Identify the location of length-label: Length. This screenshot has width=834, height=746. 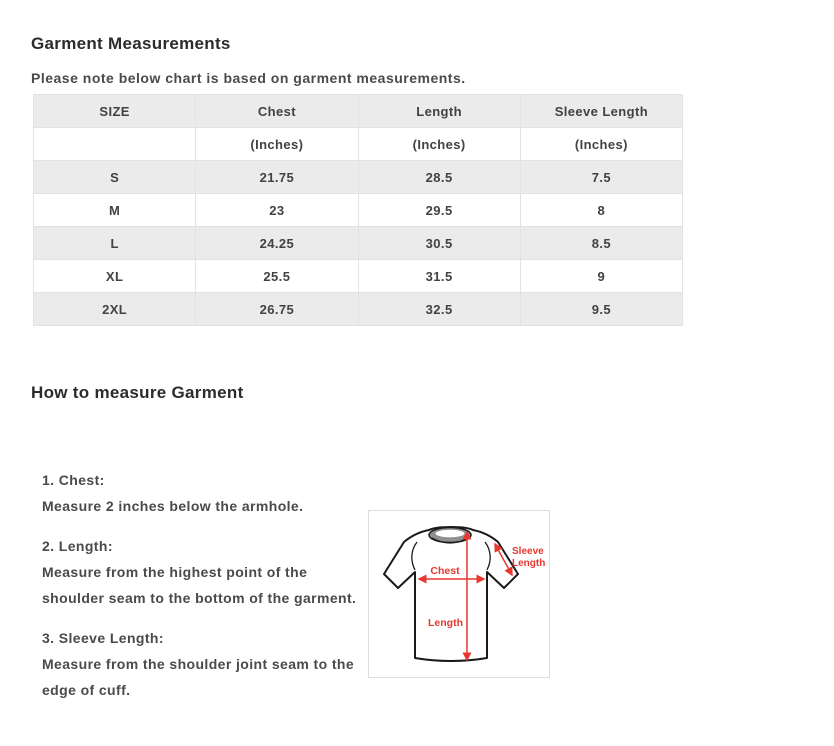
(445, 623).